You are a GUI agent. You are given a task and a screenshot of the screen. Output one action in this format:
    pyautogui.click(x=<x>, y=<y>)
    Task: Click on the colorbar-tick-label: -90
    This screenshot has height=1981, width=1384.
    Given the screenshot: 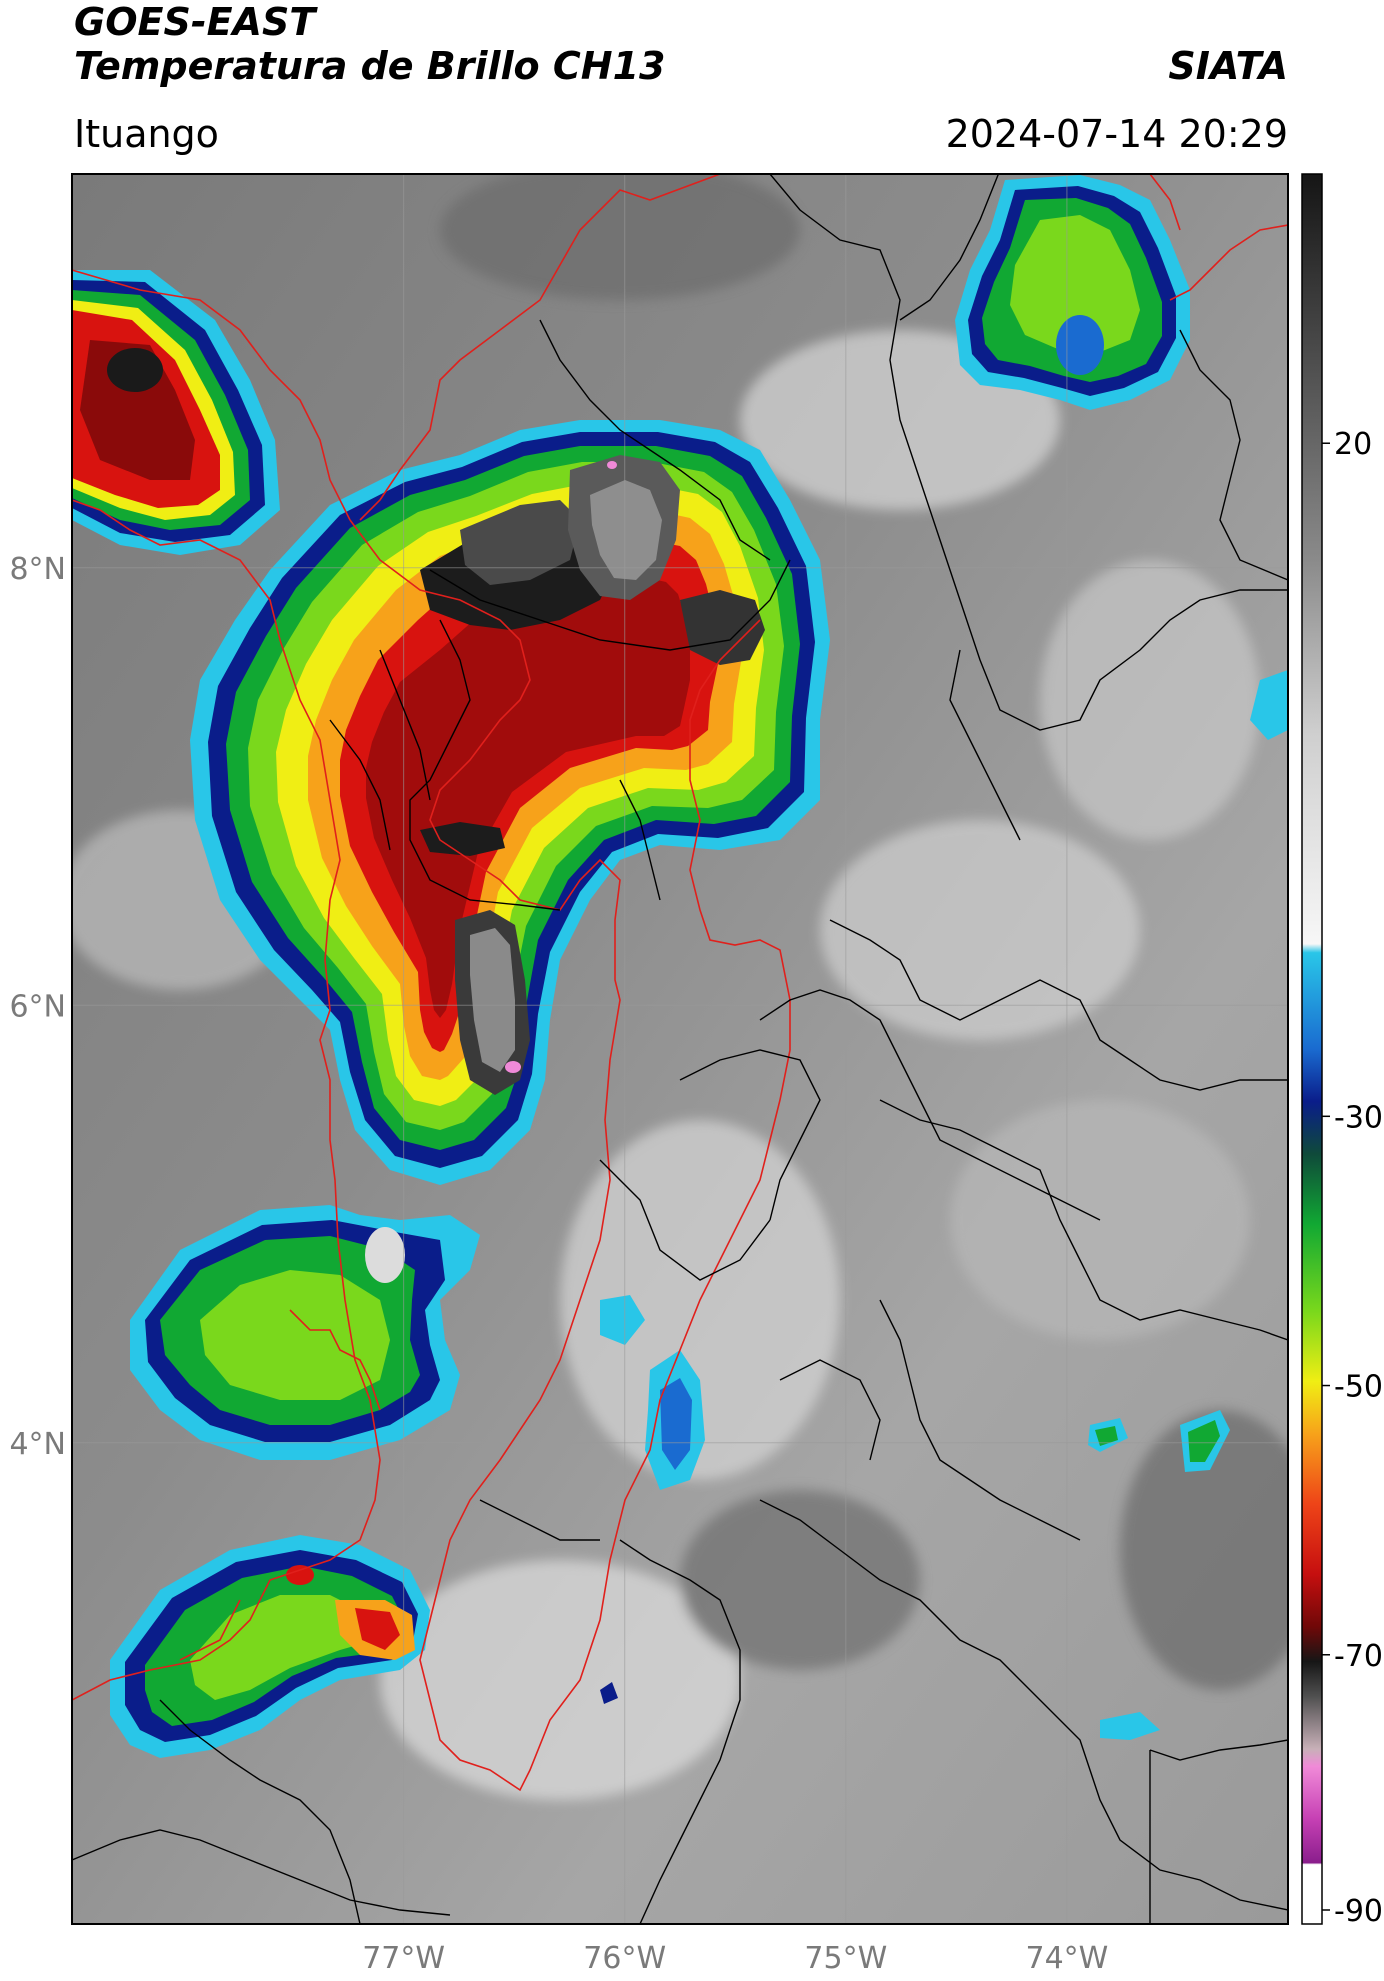 What is the action you would take?
    pyautogui.click(x=1358, y=1911)
    